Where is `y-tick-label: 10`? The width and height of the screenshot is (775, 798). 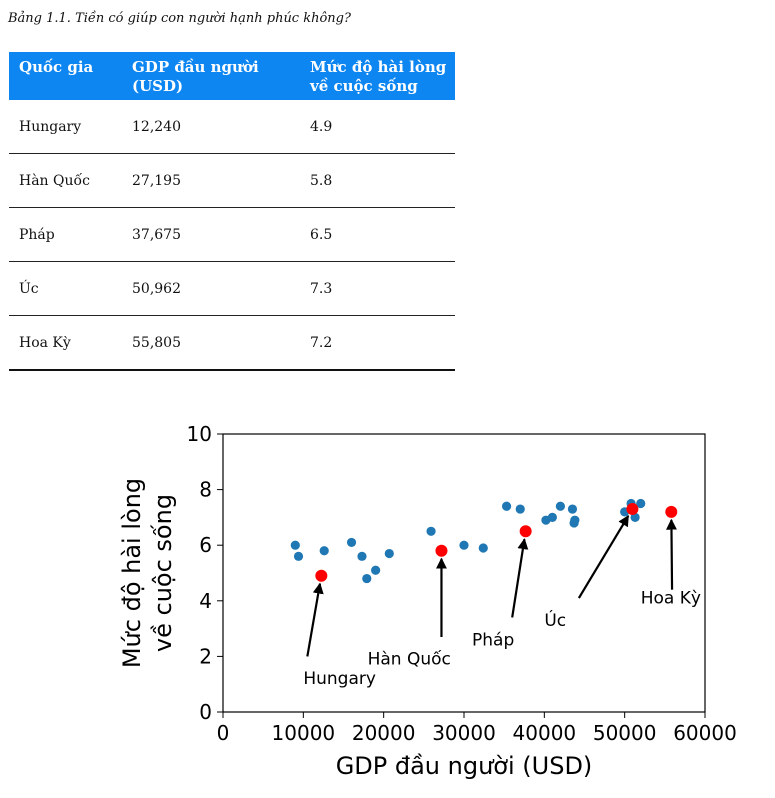
y-tick-label: 10 is located at coordinates (199, 434).